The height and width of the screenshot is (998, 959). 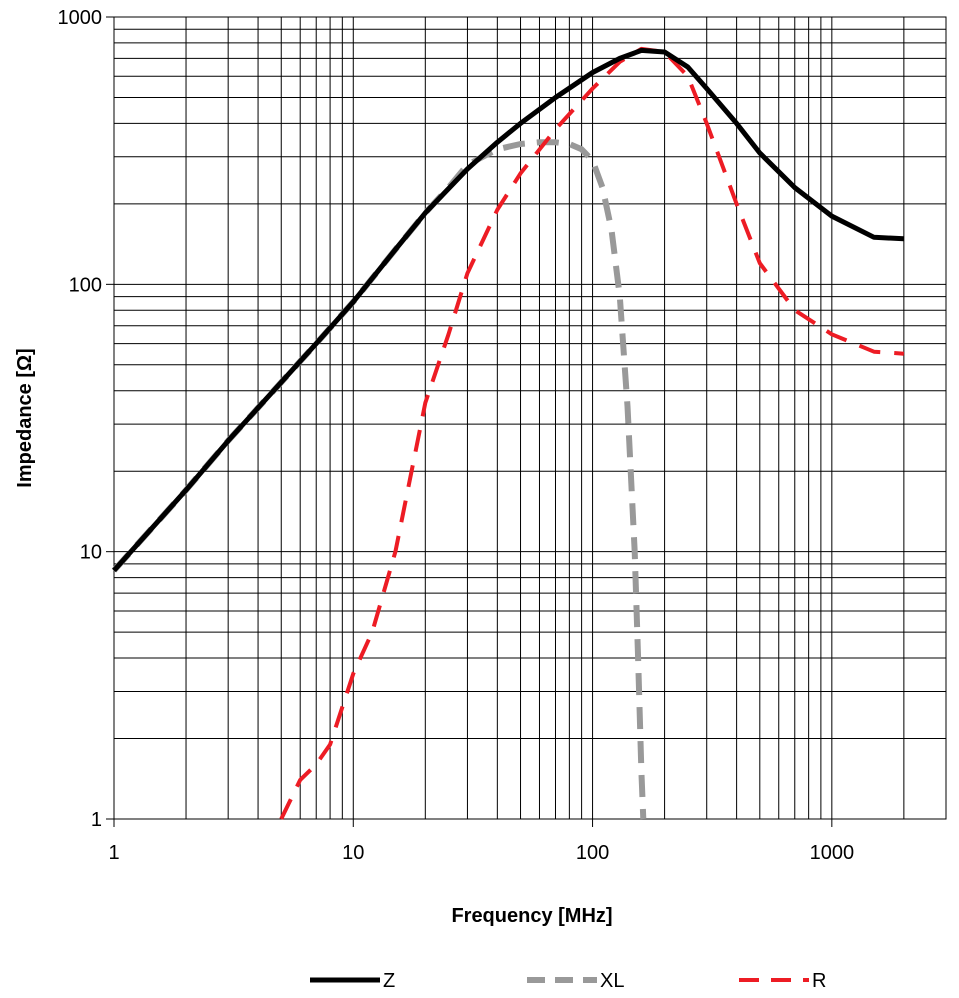 I want to click on x-tick-label: 1, so click(x=113, y=853).